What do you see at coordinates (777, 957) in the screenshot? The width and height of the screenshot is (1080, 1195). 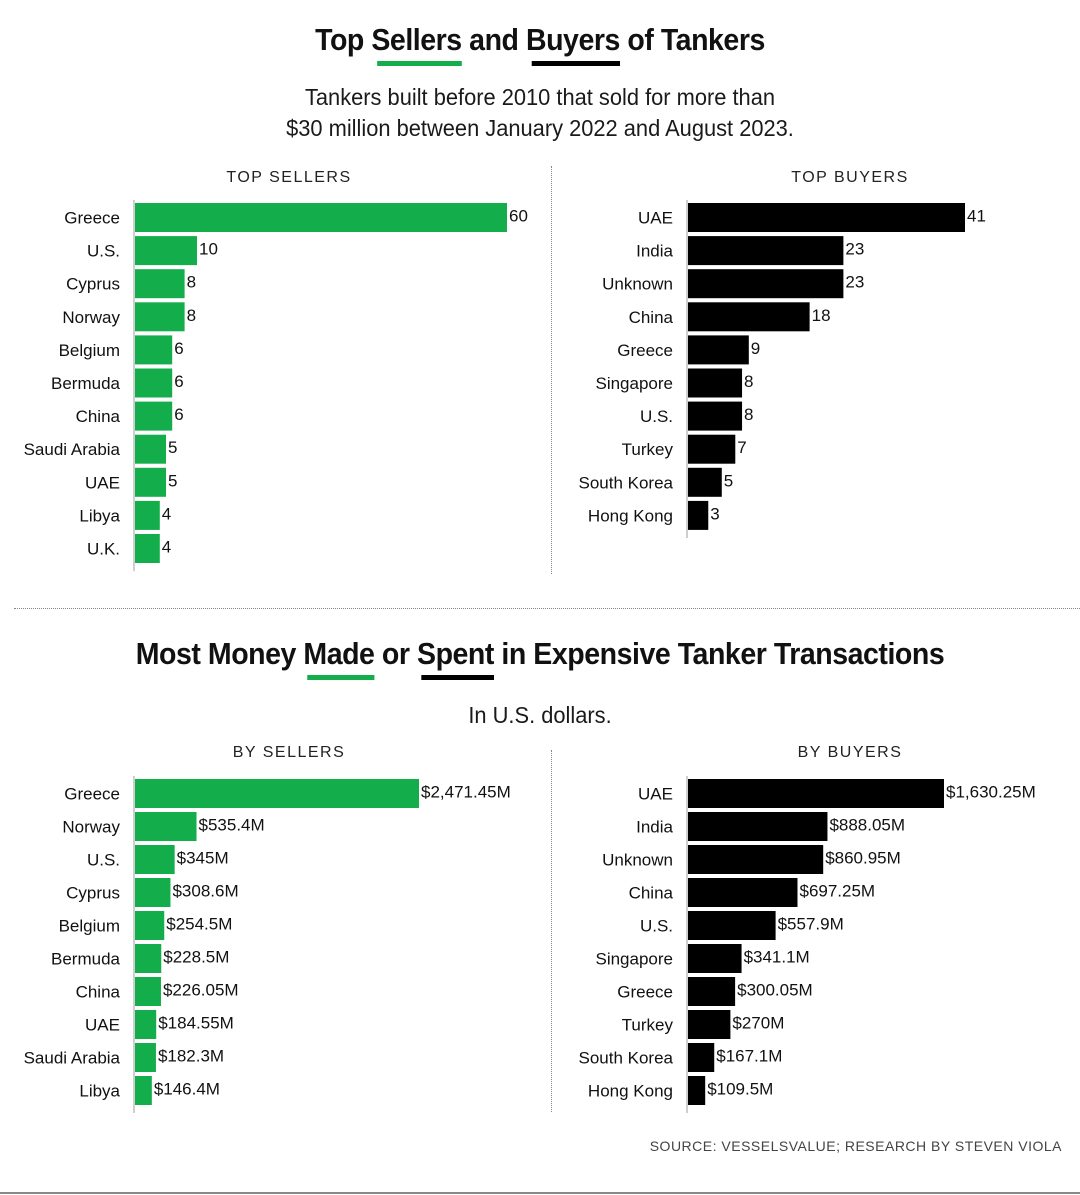 I see `value-label: $341.1M` at bounding box center [777, 957].